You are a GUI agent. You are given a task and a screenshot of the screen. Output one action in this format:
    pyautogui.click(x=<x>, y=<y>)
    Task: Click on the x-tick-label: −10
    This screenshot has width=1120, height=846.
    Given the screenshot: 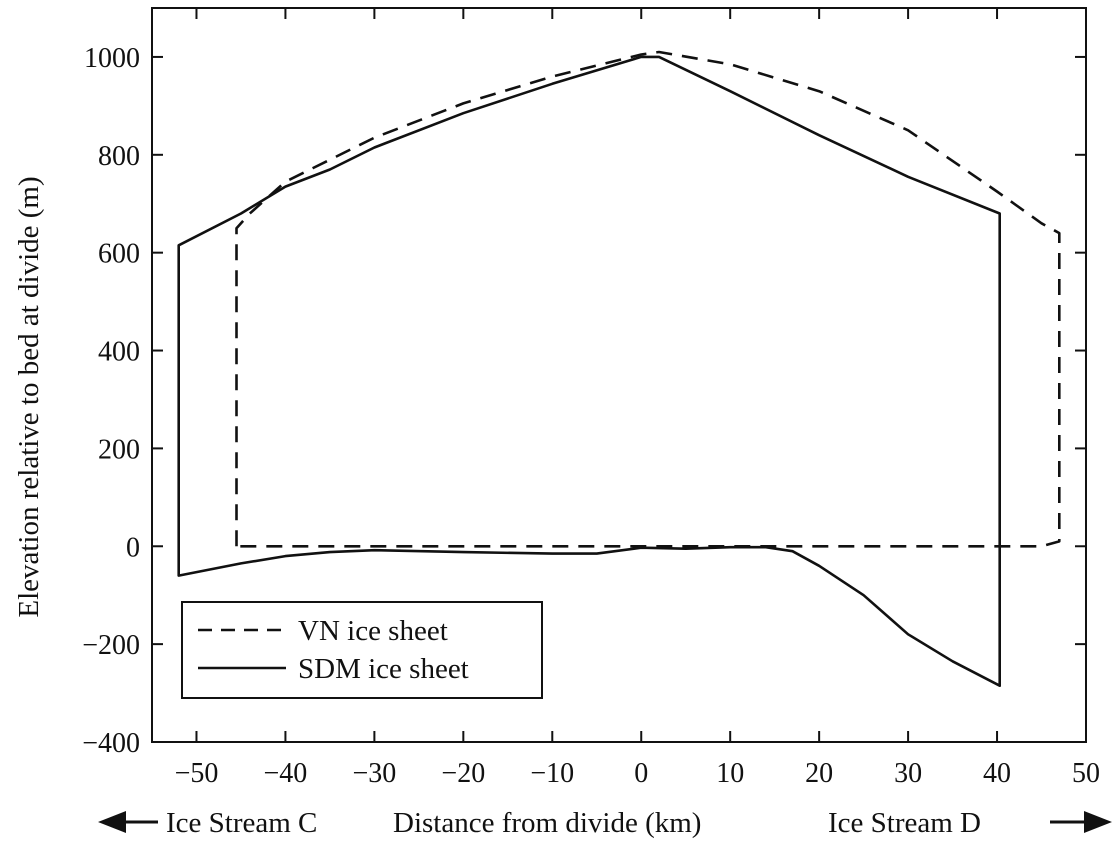 What is the action you would take?
    pyautogui.click(x=552, y=773)
    